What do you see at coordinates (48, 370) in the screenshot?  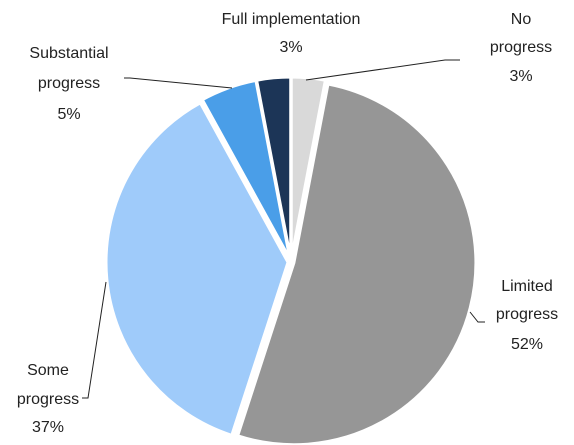 I see `category-label: Some` at bounding box center [48, 370].